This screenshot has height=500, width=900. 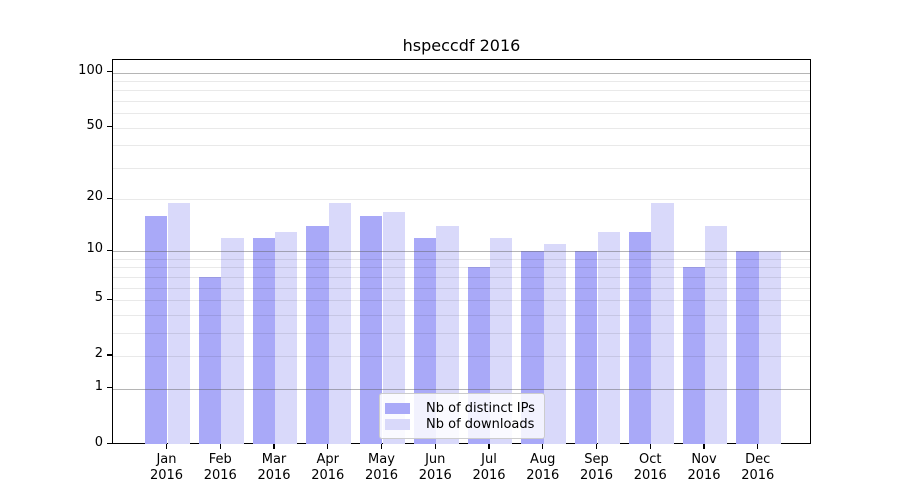 I want to click on x-tick-label-jun: Jun 2016, so click(x=435, y=467).